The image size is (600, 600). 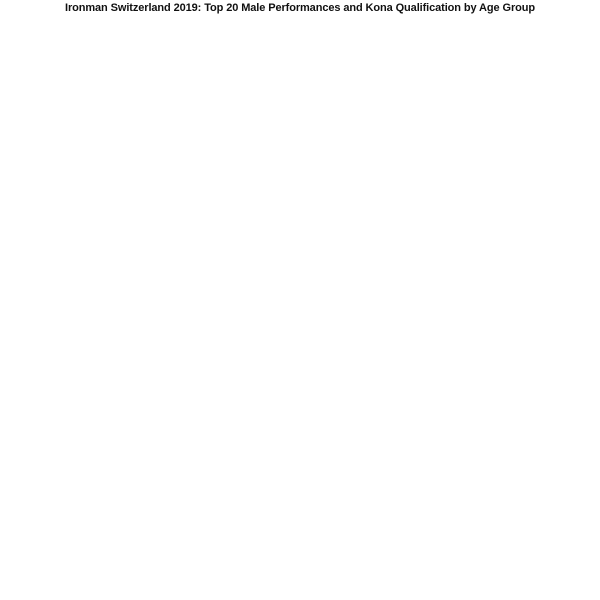 I want to click on chart-legend, so click(x=300, y=590).